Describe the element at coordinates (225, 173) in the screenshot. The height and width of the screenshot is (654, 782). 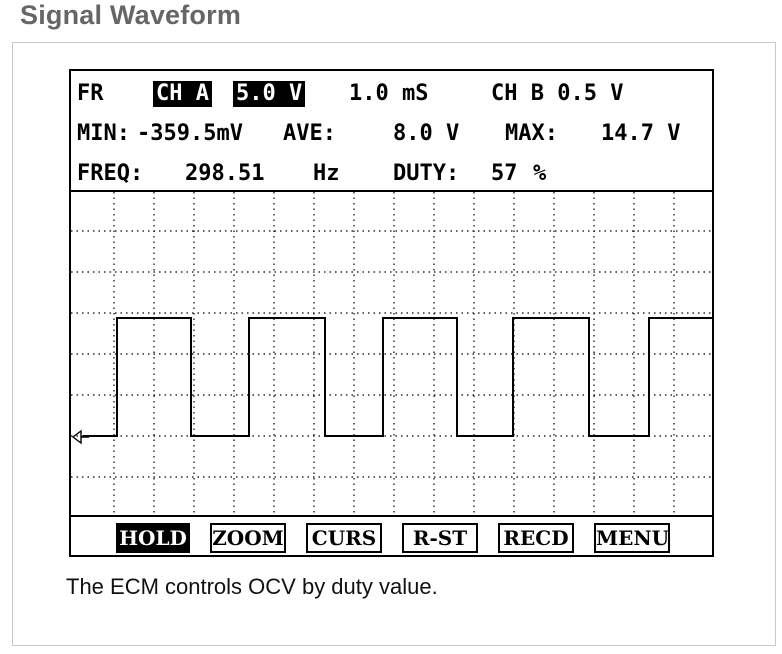
I see `freq-value: 298.51` at that location.